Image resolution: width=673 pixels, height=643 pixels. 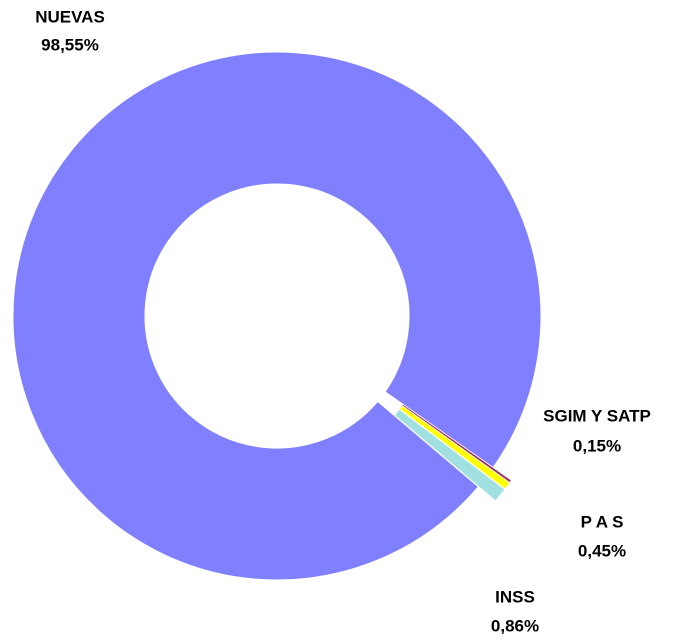 What do you see at coordinates (597, 415) in the screenshot?
I see `slice-label: SGIM Y SATP` at bounding box center [597, 415].